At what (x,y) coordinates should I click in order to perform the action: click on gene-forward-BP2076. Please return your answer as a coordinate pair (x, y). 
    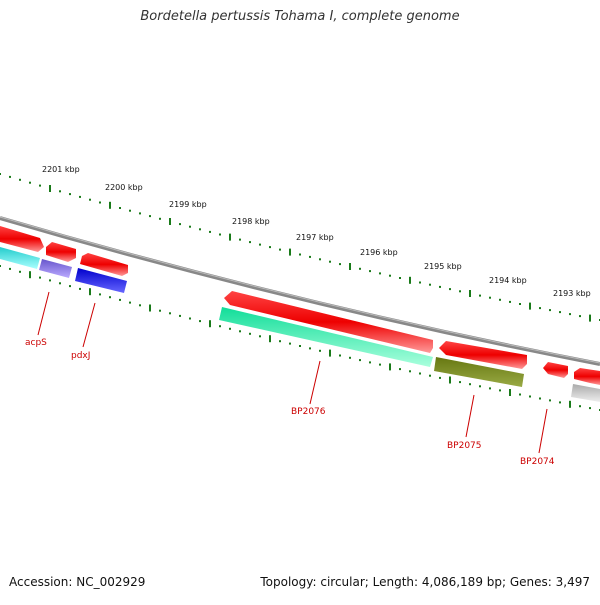
    Looking at the image, I should click on (328, 322).